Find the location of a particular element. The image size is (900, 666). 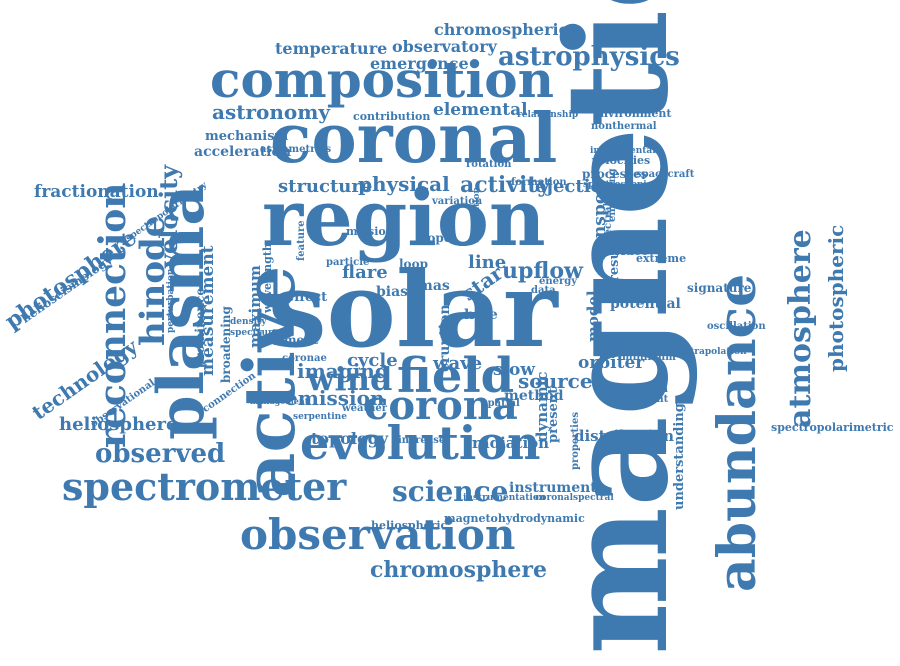

word-formation: formation is located at coordinates (539, 182).